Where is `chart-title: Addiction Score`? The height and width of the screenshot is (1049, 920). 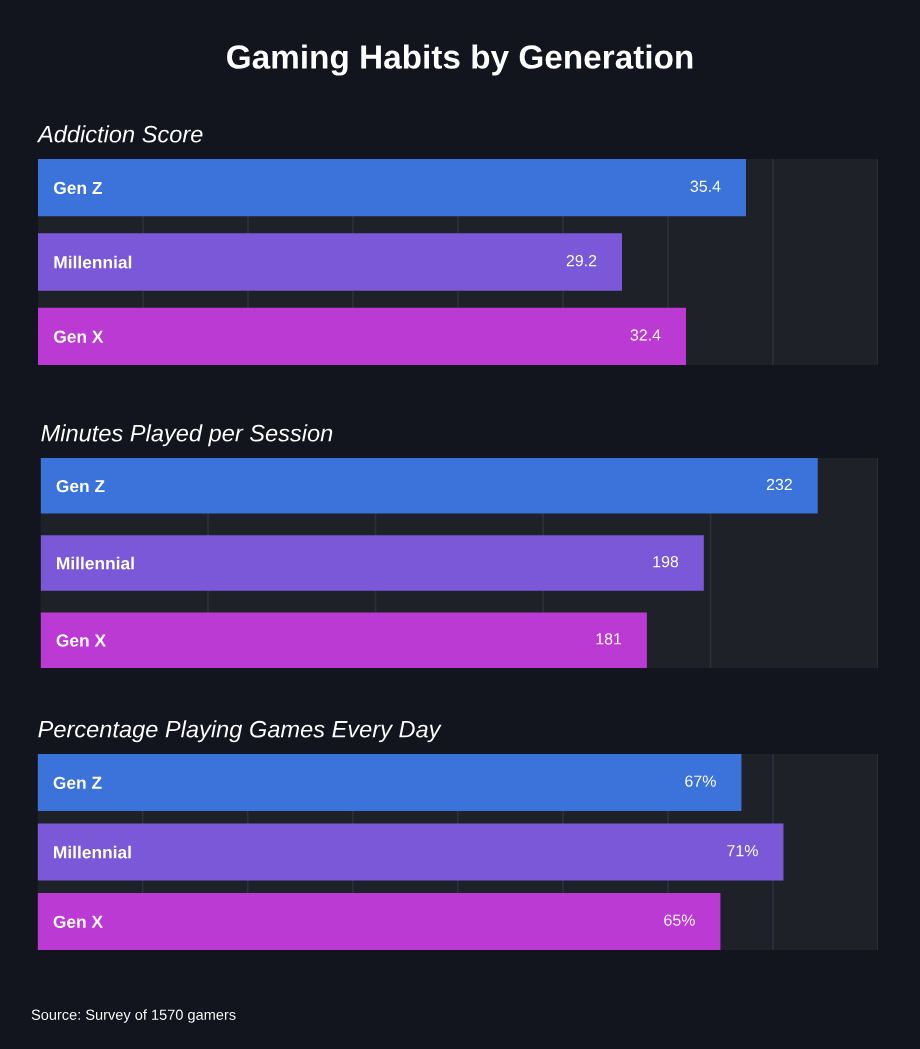 chart-title: Addiction Score is located at coordinates (119, 134).